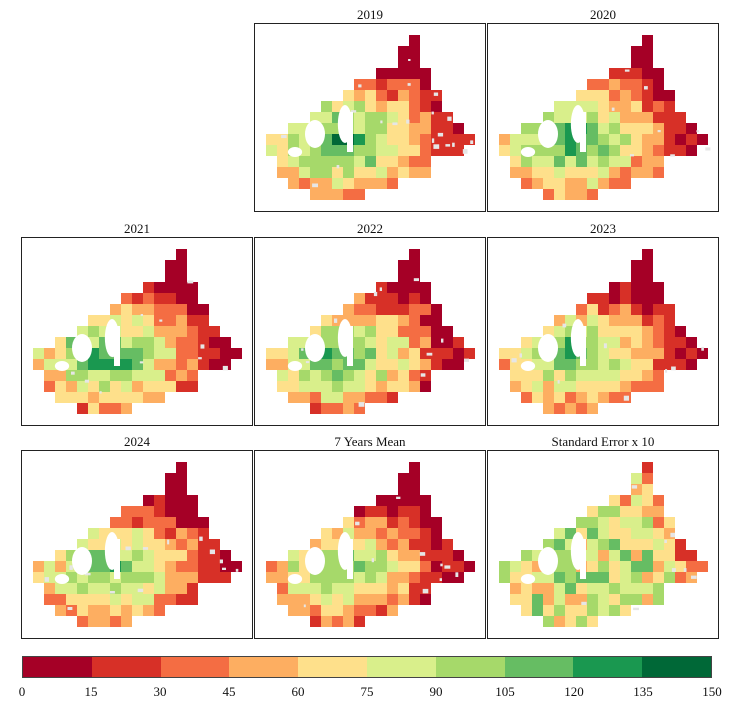 The height and width of the screenshot is (705, 737). I want to click on map-panel-7-years-mean: 7 Years Mean, so click(370, 537).